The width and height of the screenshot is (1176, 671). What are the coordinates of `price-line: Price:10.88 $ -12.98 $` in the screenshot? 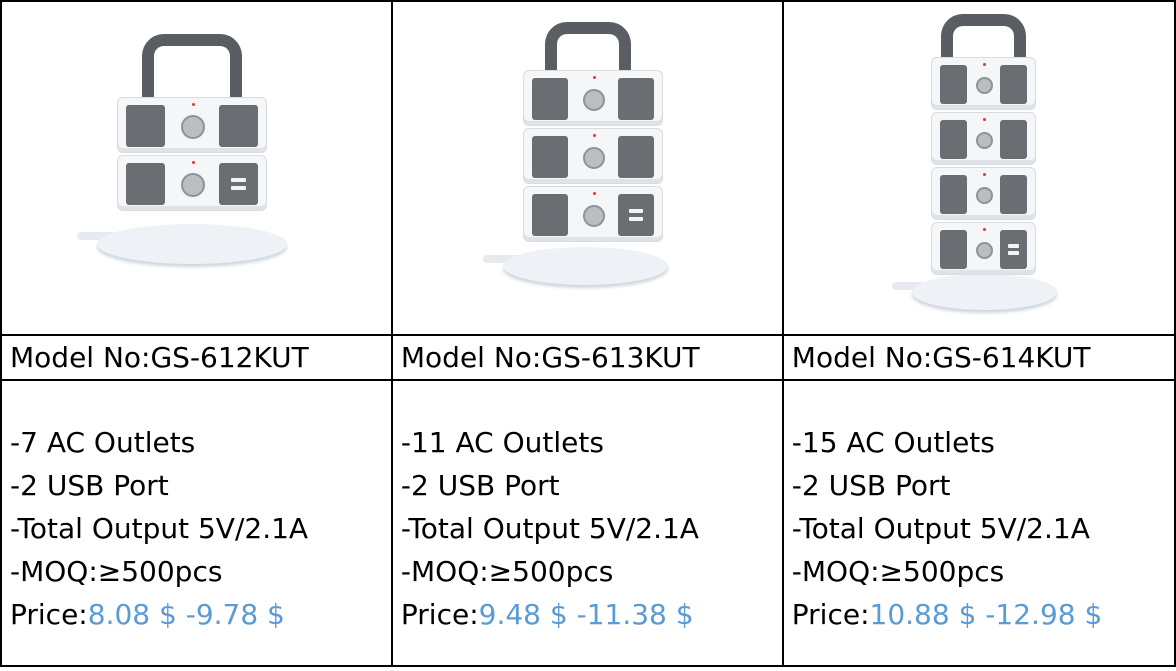 It's located at (983, 614).